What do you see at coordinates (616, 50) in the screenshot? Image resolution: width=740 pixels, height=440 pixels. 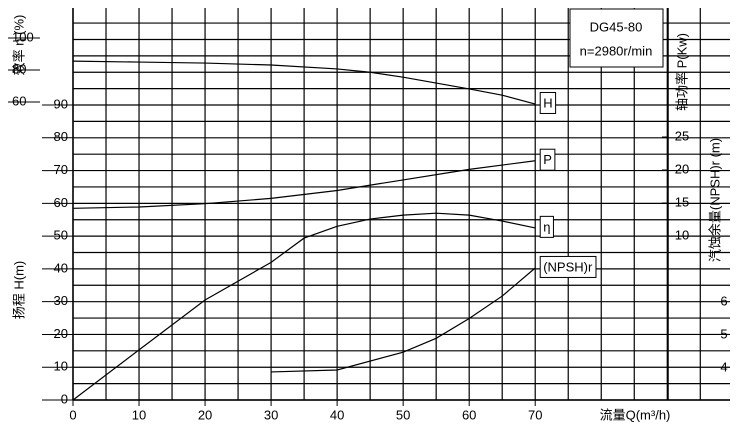 I see `chart-subtitle: n=2980r/min` at bounding box center [616, 50].